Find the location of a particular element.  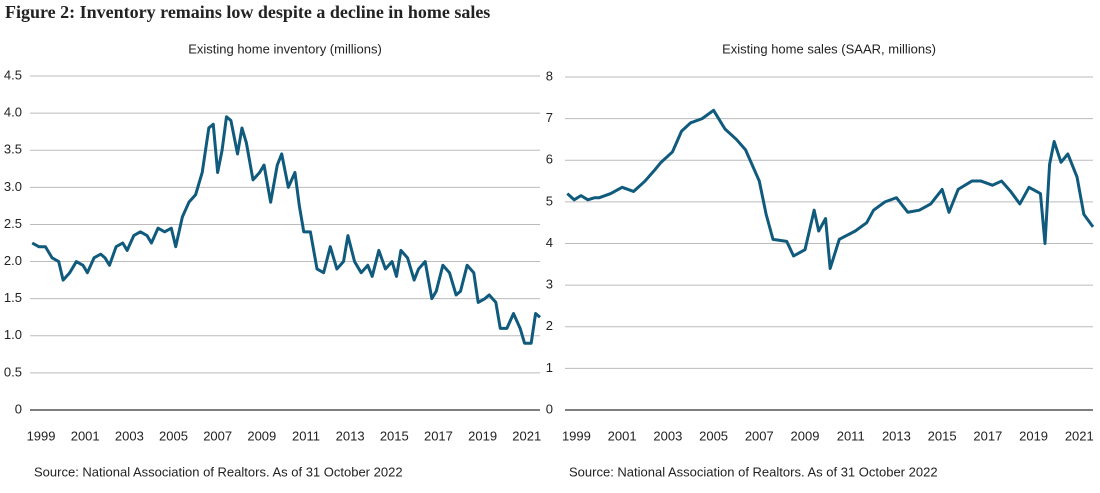

y-tick-label: 3 is located at coordinates (549, 284).